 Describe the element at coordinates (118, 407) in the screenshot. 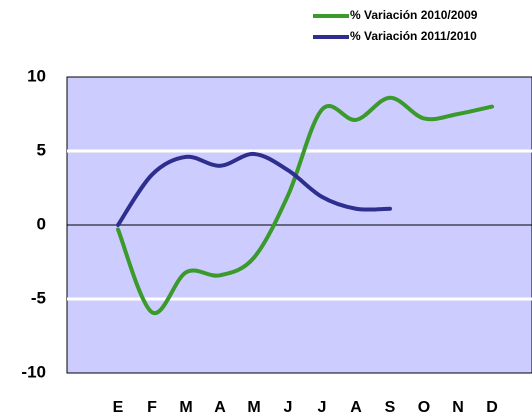

I see `x-tick-label: E` at that location.